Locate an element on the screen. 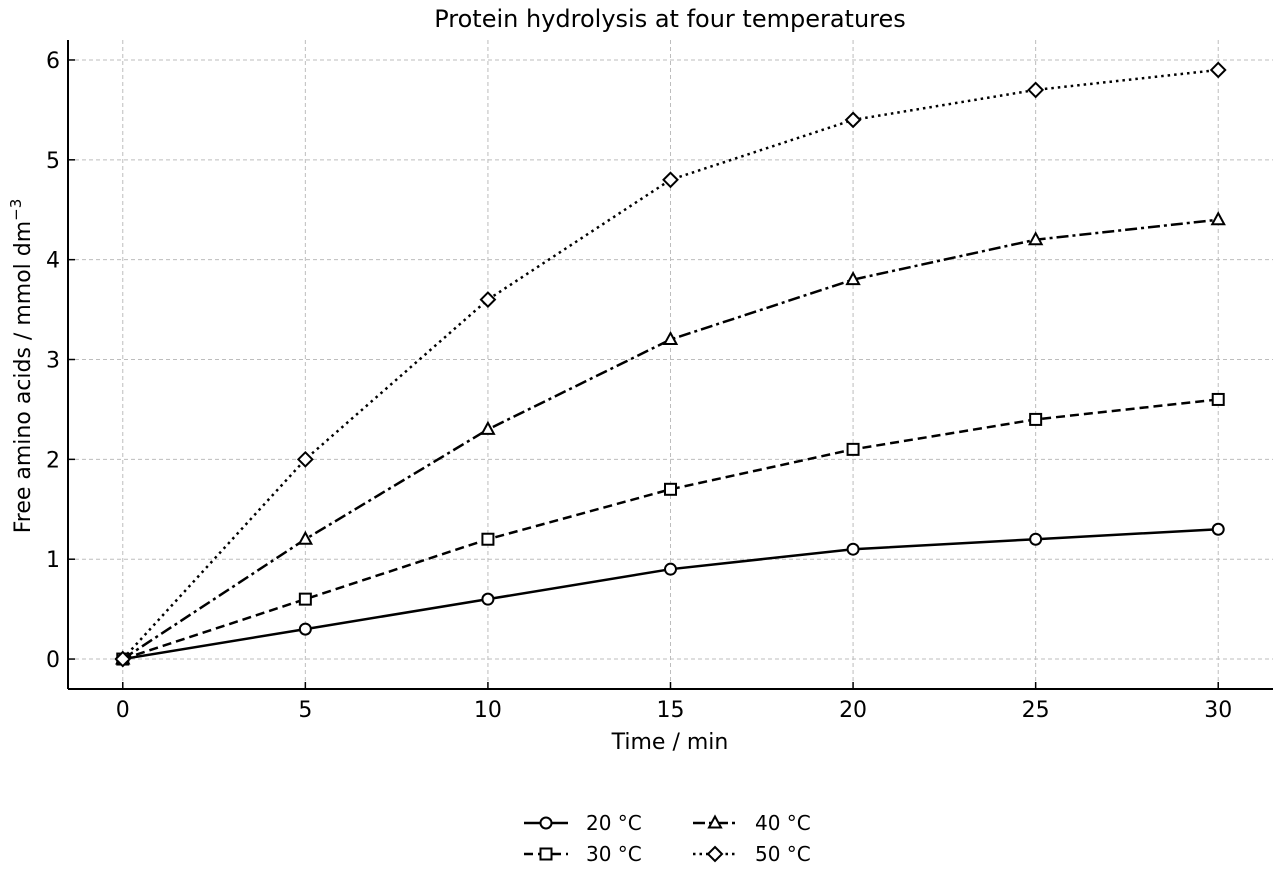  y-tick-label: 5 is located at coordinates (53, 161).